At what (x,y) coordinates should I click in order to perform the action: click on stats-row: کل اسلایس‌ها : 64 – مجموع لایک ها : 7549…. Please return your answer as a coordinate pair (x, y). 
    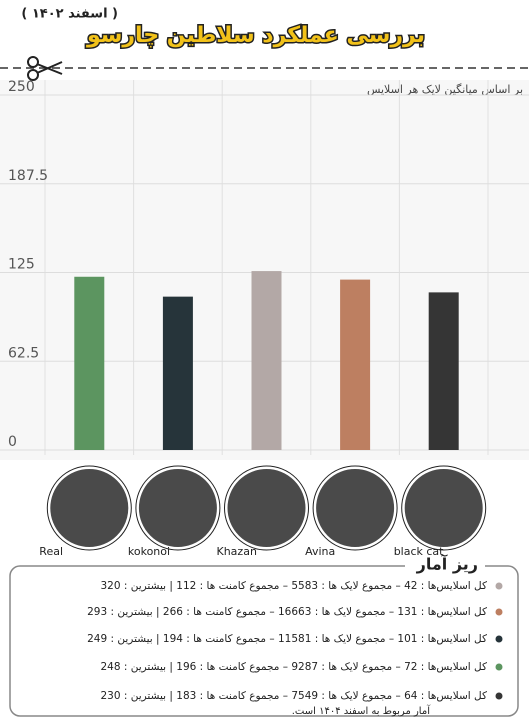
    Looking at the image, I should click on (293, 696).